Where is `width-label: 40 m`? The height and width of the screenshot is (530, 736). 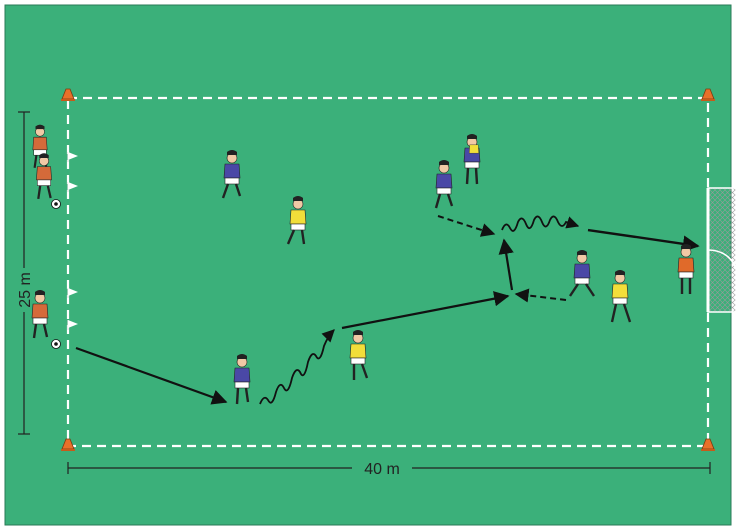
width-label: 40 m is located at coordinates (382, 469).